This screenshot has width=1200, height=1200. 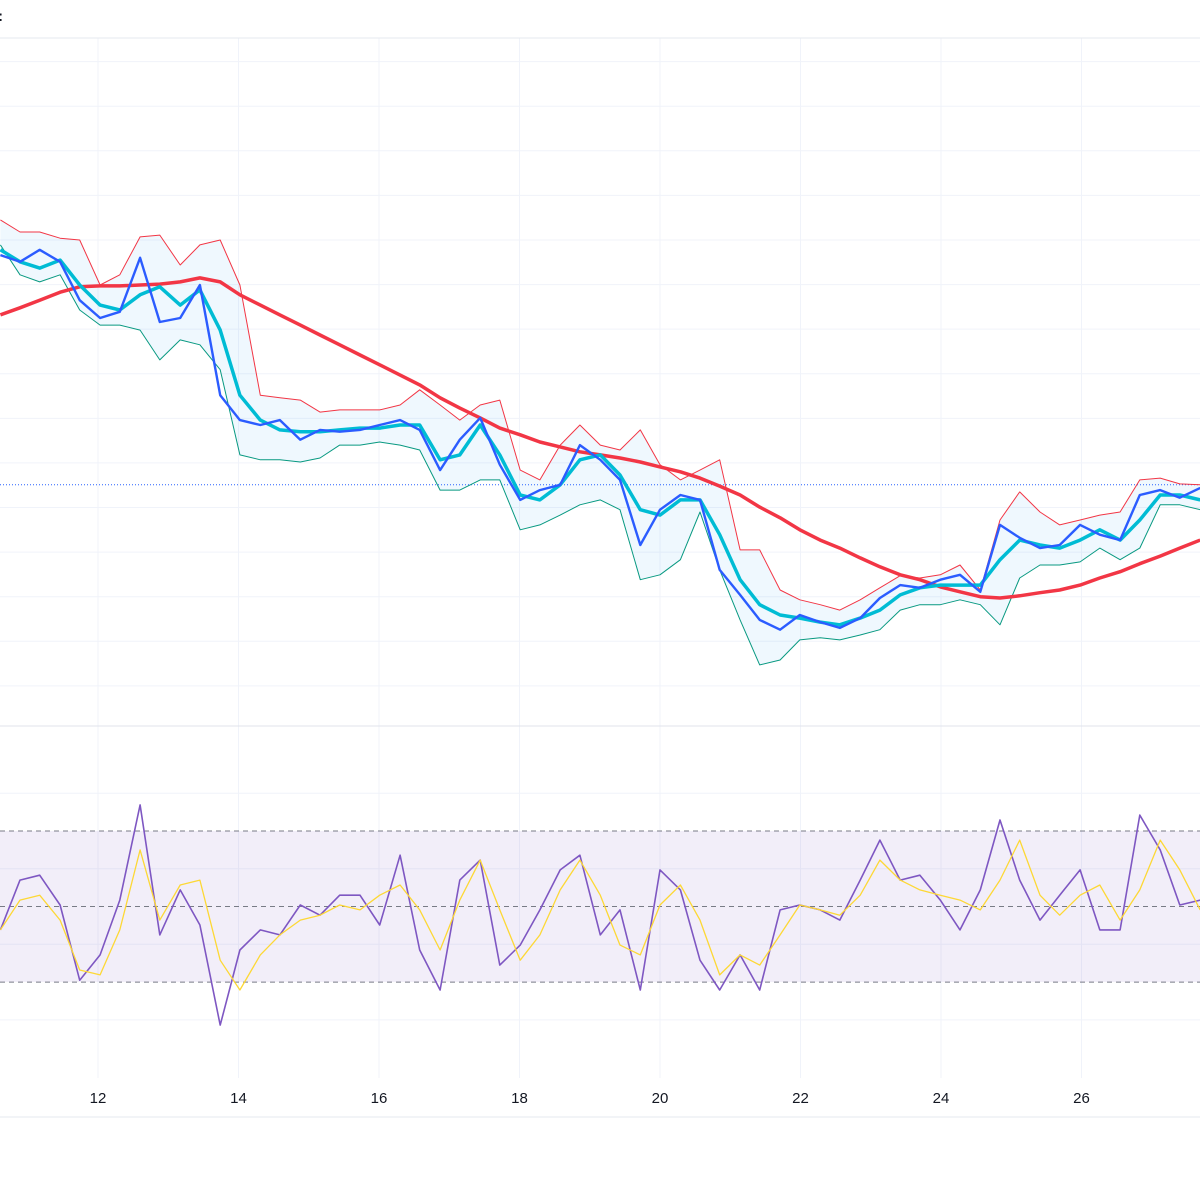 I want to click on rsi-ma-line, so click(x=600, y=915).